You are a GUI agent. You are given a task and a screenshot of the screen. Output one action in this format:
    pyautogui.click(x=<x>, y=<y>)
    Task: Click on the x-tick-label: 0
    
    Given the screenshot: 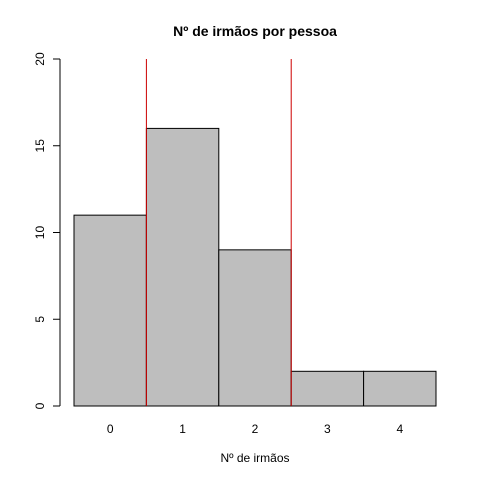 What is the action you would take?
    pyautogui.click(x=110, y=429)
    